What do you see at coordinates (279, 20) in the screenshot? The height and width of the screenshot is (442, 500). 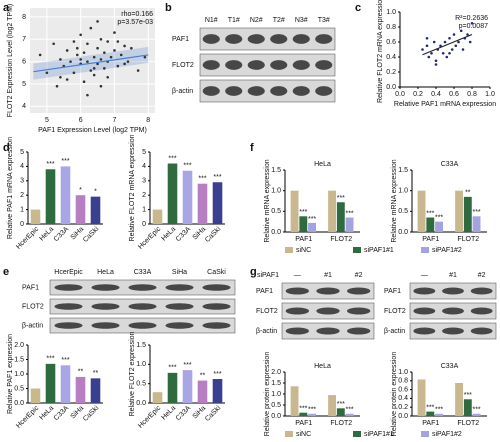 I see `blot-column-label: T2#` at bounding box center [279, 20].